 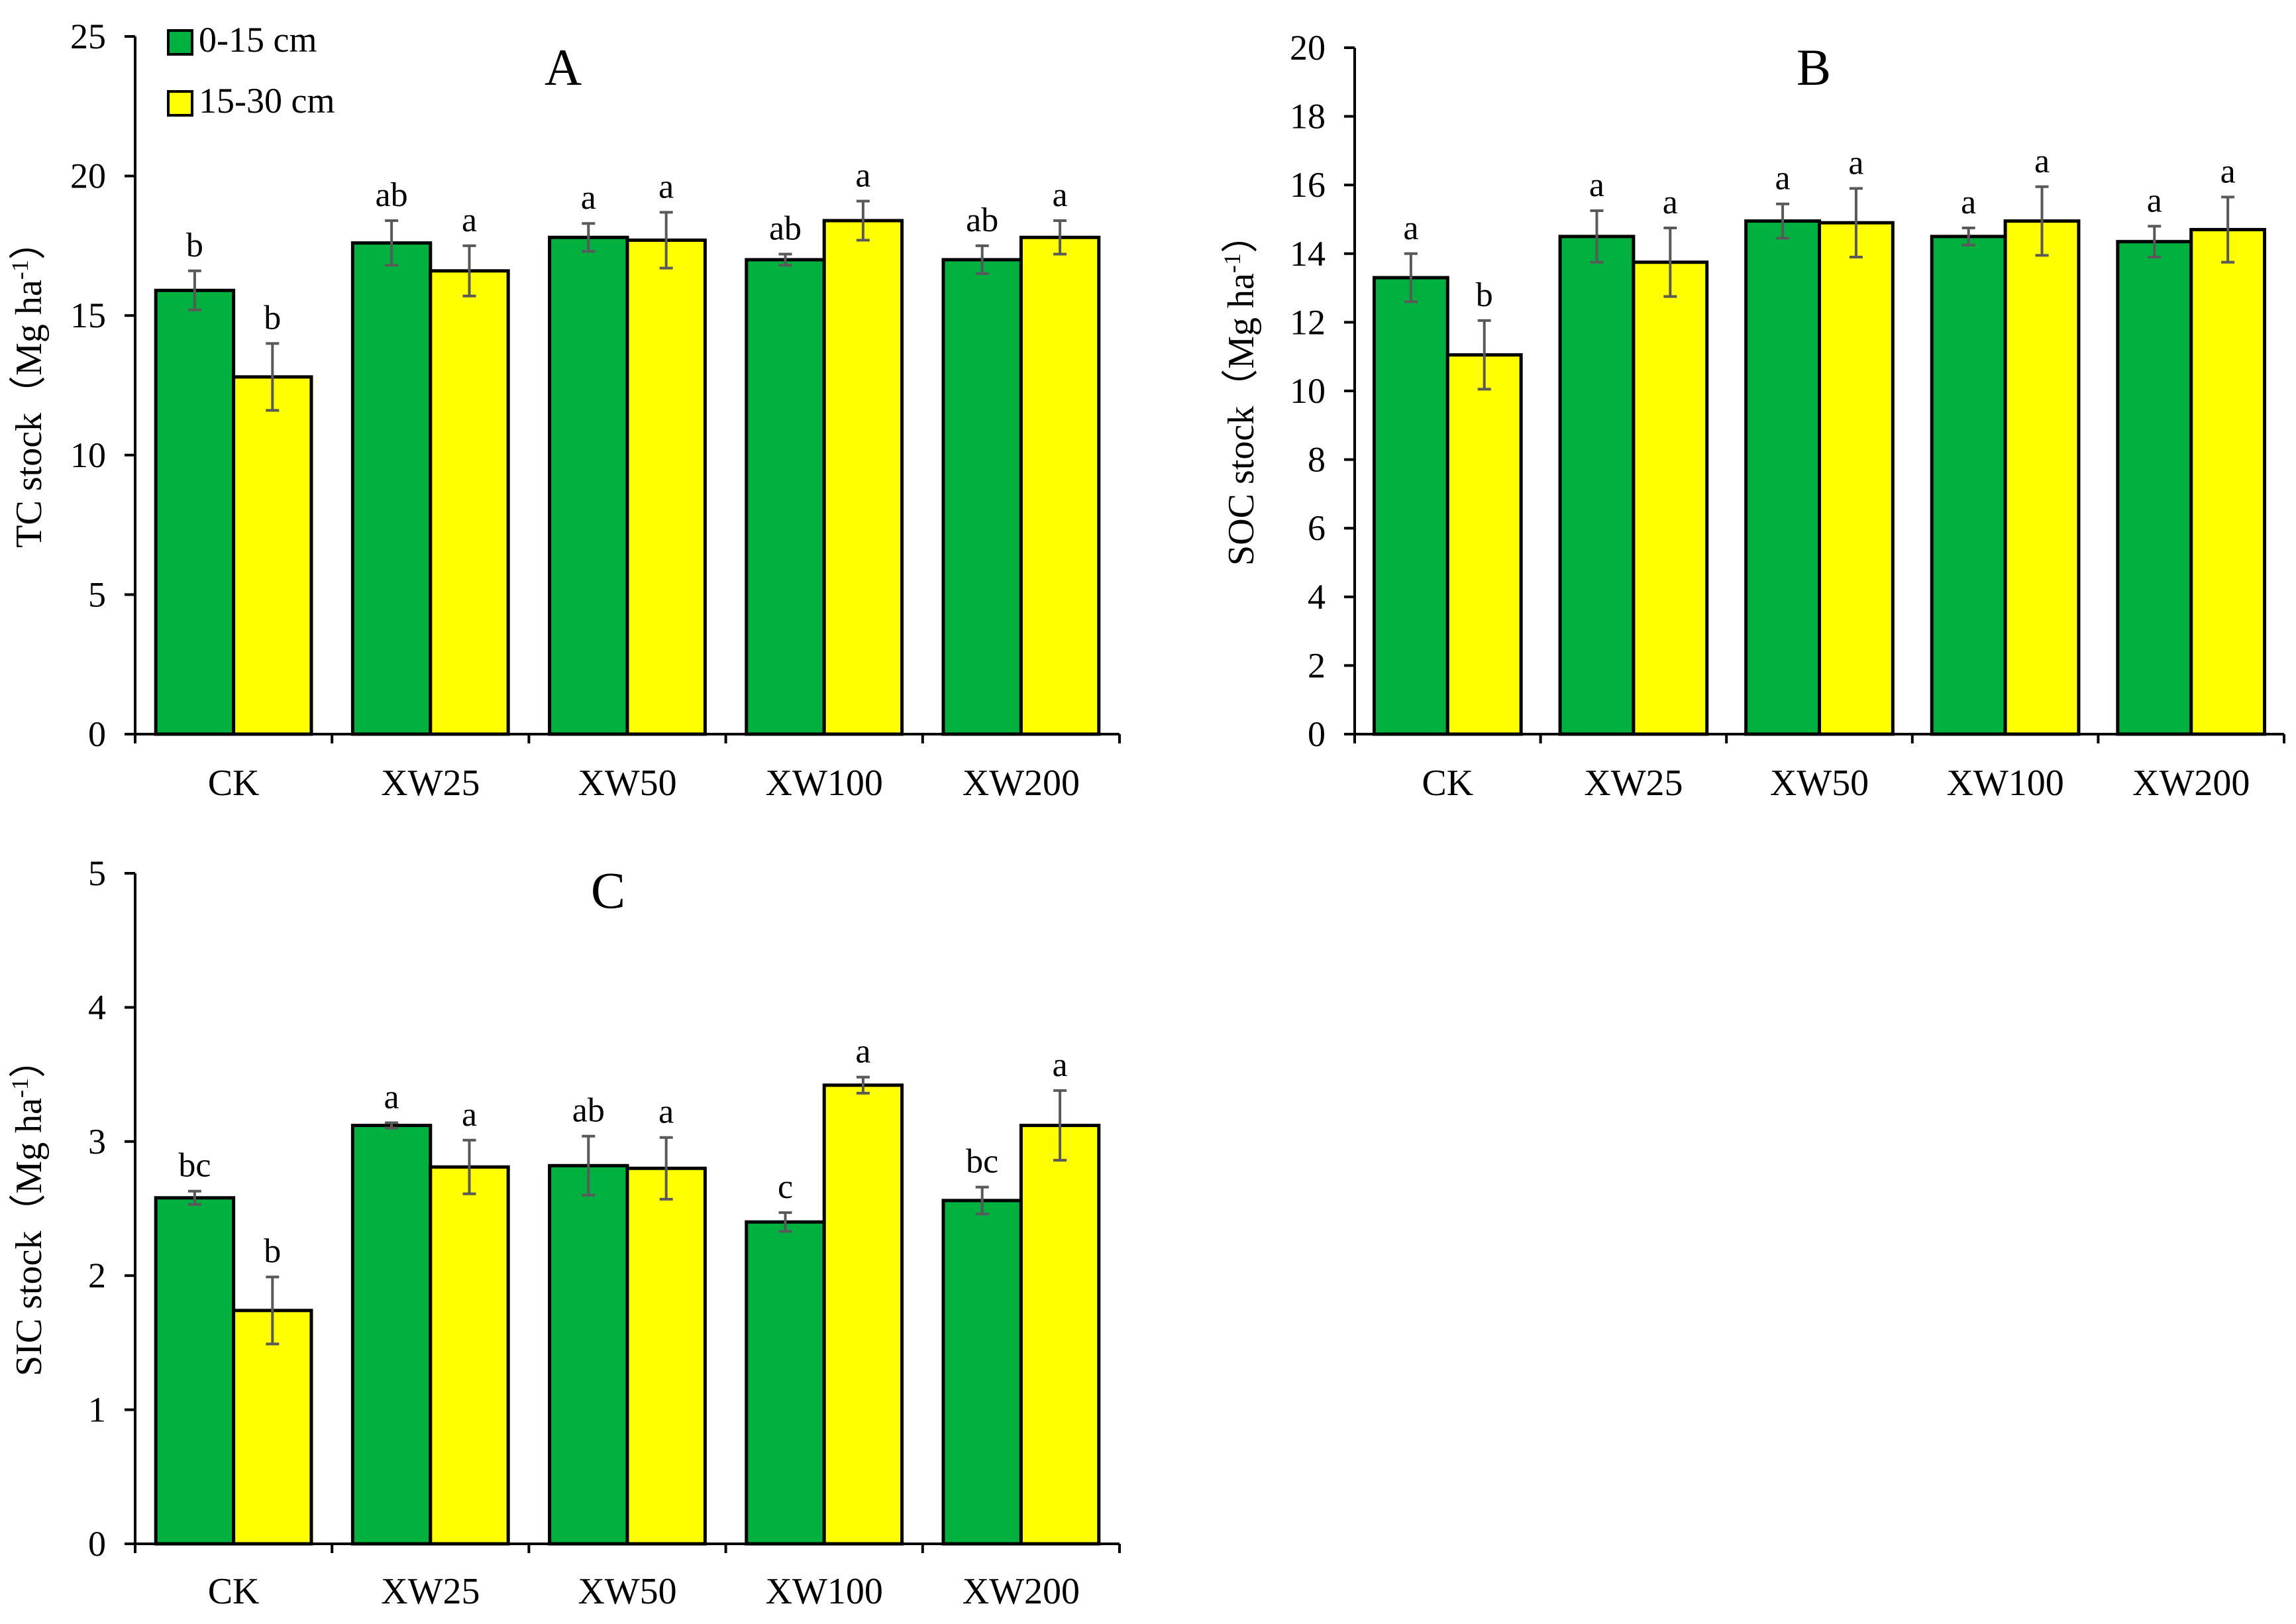 What do you see at coordinates (608, 890) in the screenshot?
I see `panel-title-C: C` at bounding box center [608, 890].